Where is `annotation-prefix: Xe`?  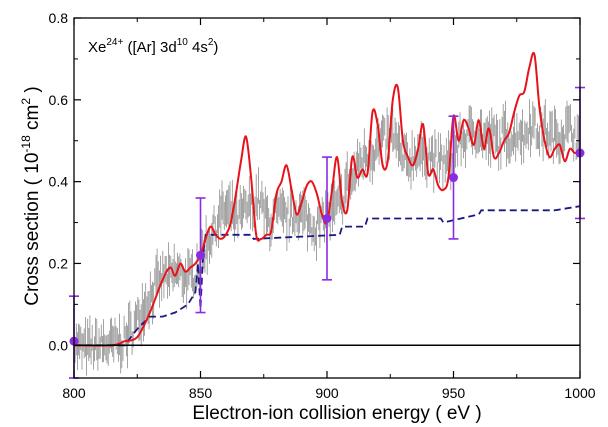
annotation-prefix: Xe is located at coordinates (97, 47).